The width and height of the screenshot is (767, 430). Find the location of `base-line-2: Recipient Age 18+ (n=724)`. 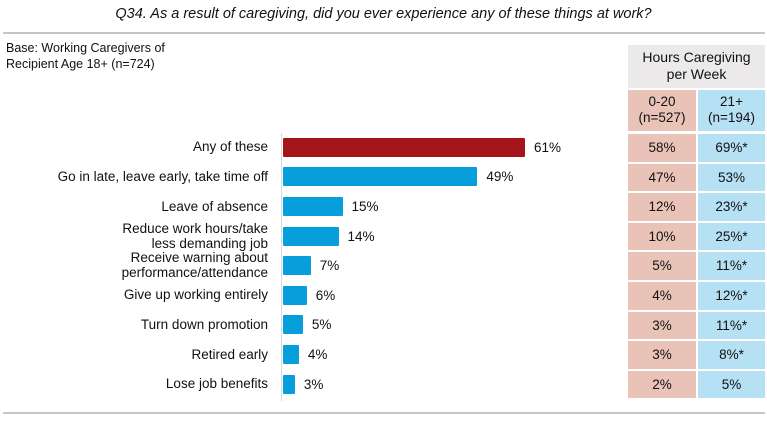

base-line-2: Recipient Age 18+ (n=724) is located at coordinates (80, 64).